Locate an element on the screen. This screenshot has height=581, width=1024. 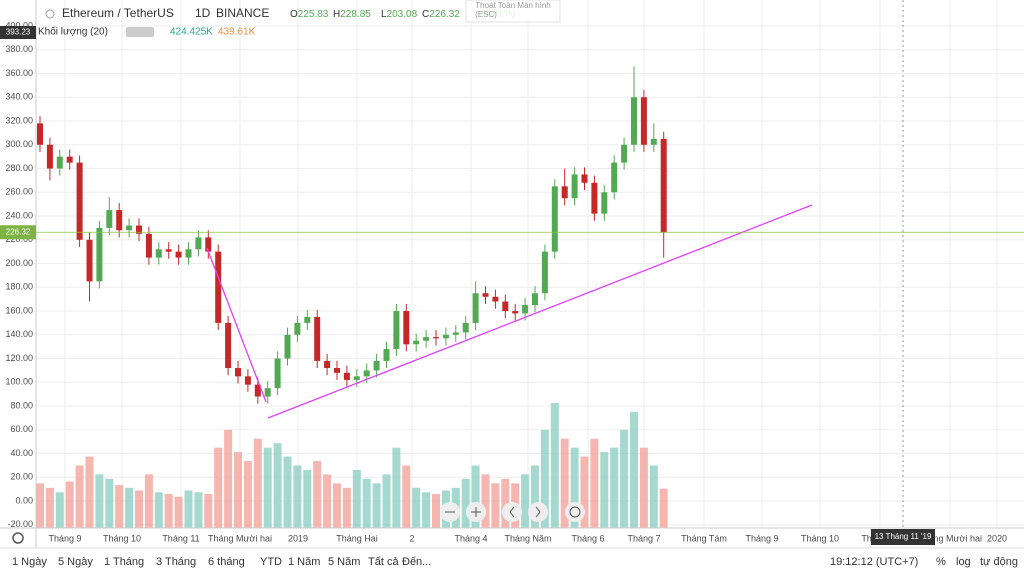
last-price-box is located at coordinates (18, 232).